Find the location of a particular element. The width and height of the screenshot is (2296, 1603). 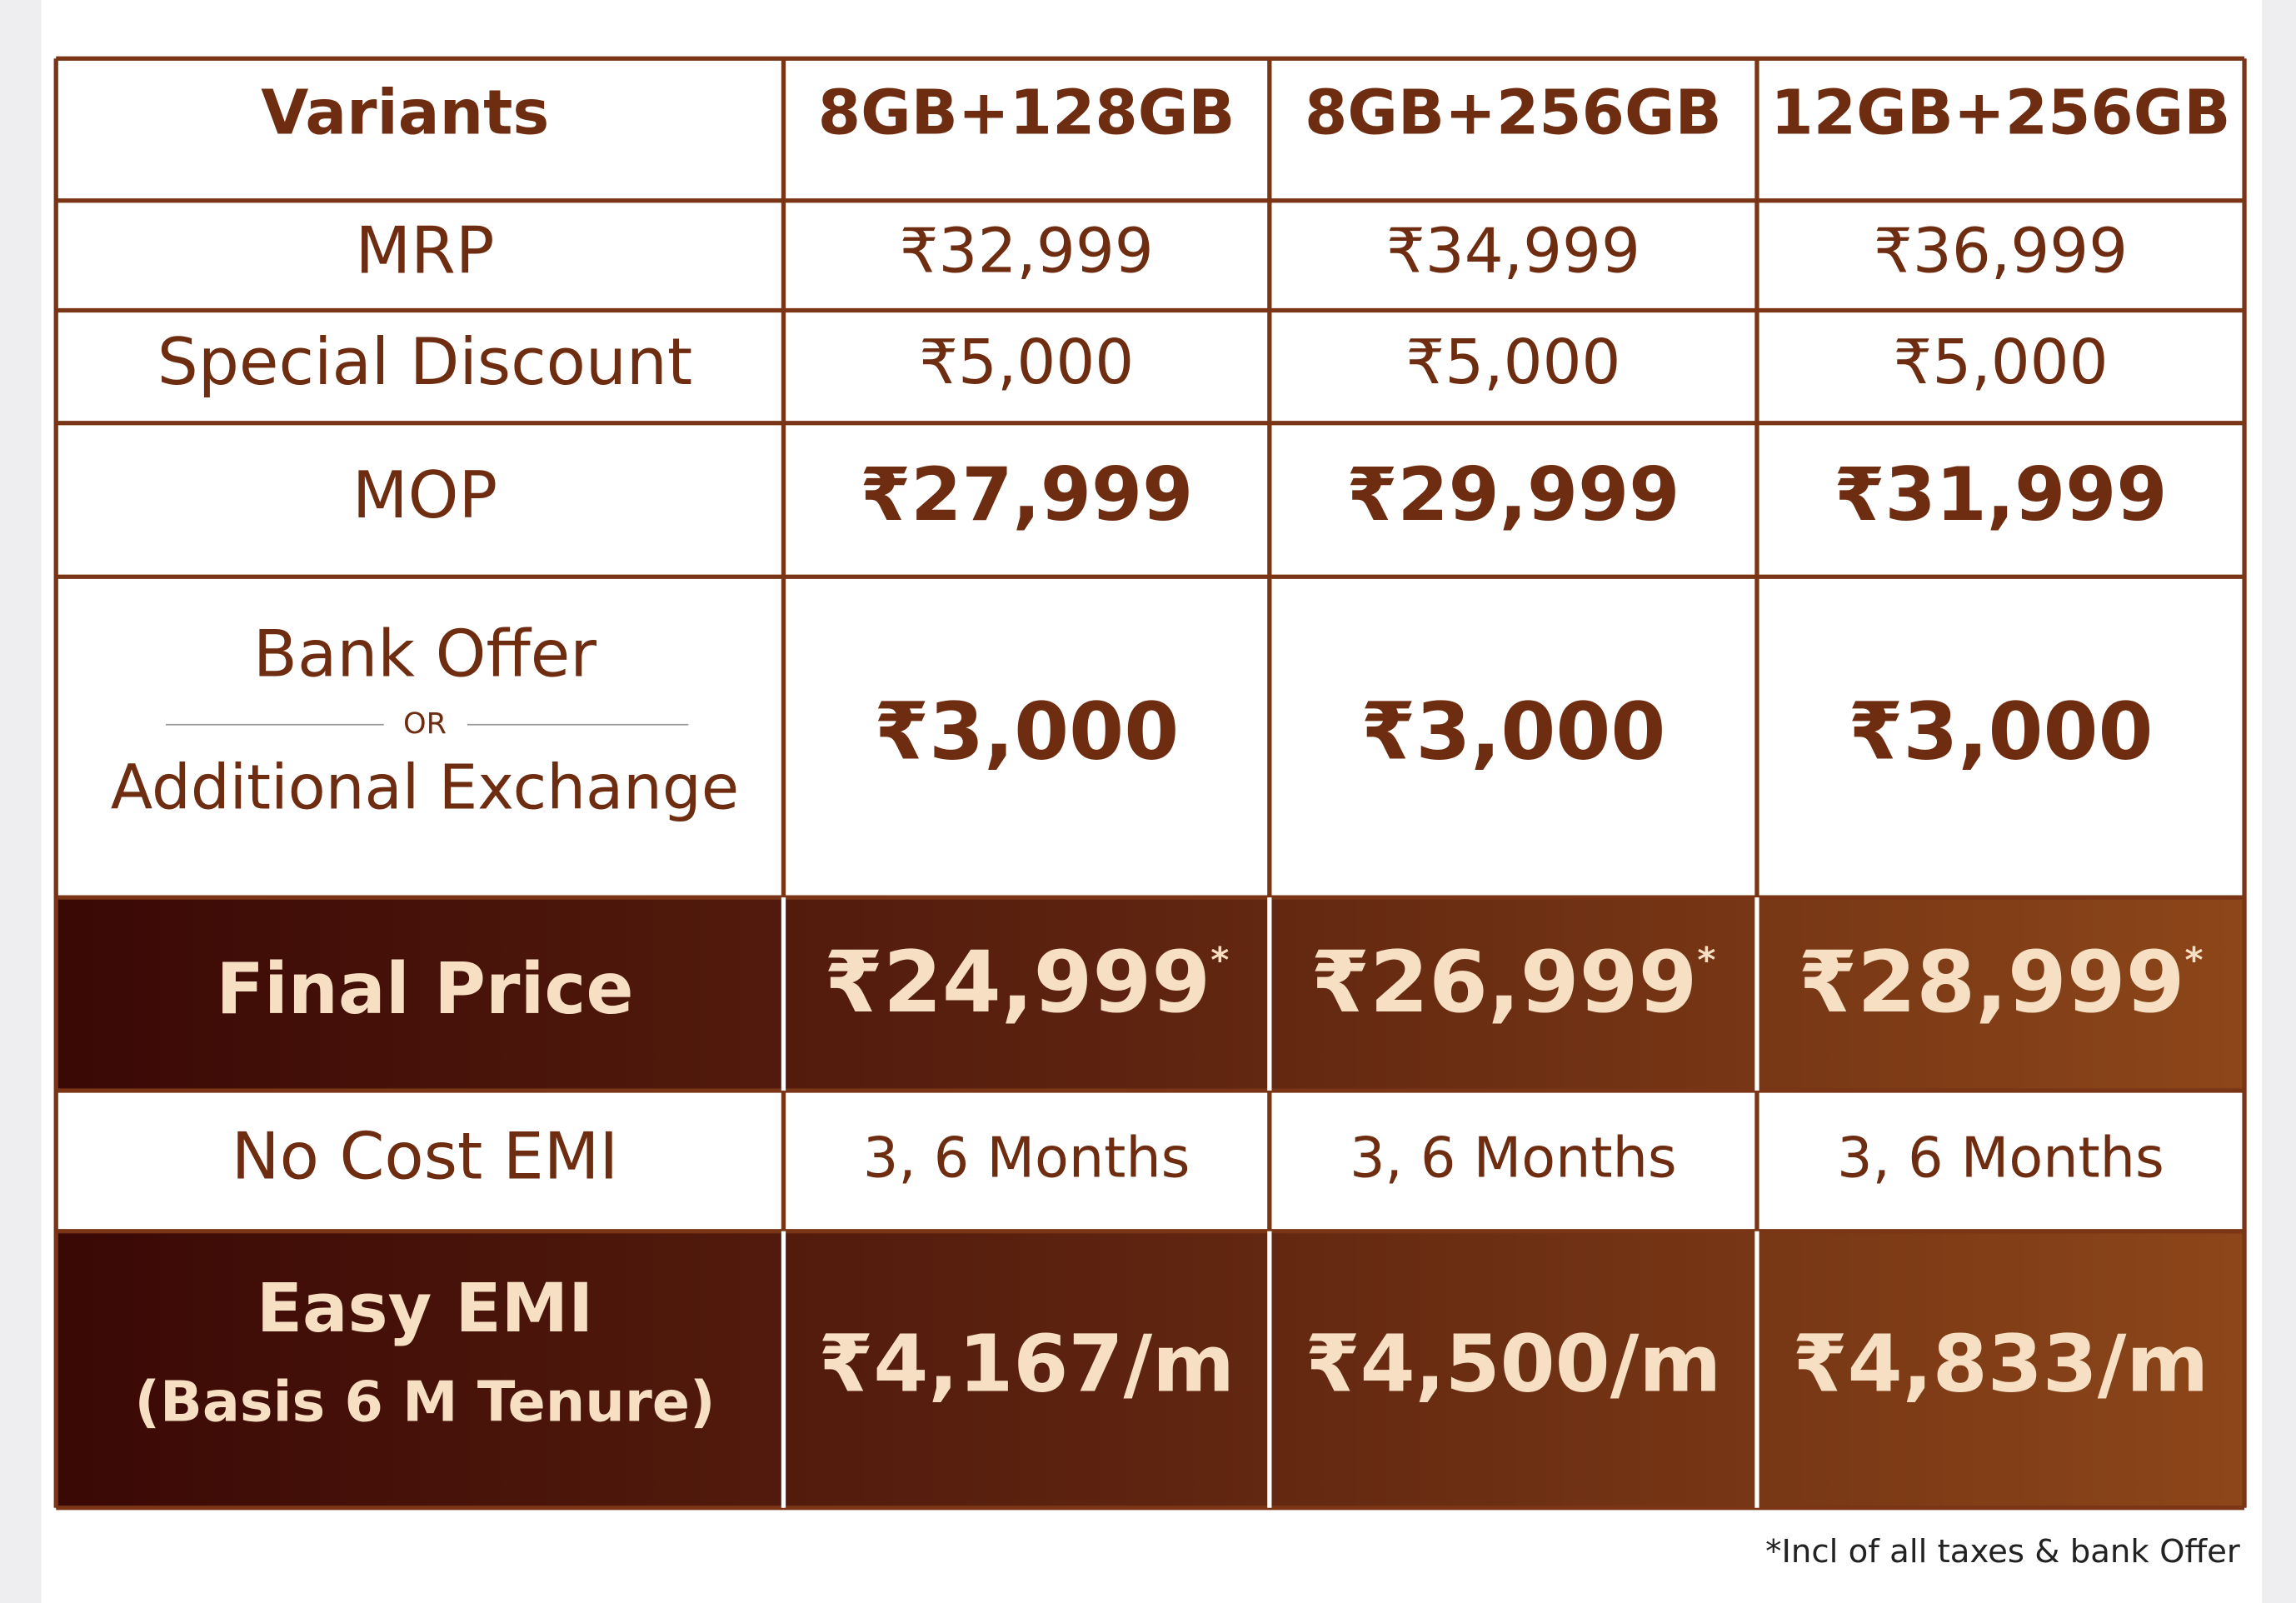

cell-value: ₹34,999 is located at coordinates (1513, 252).